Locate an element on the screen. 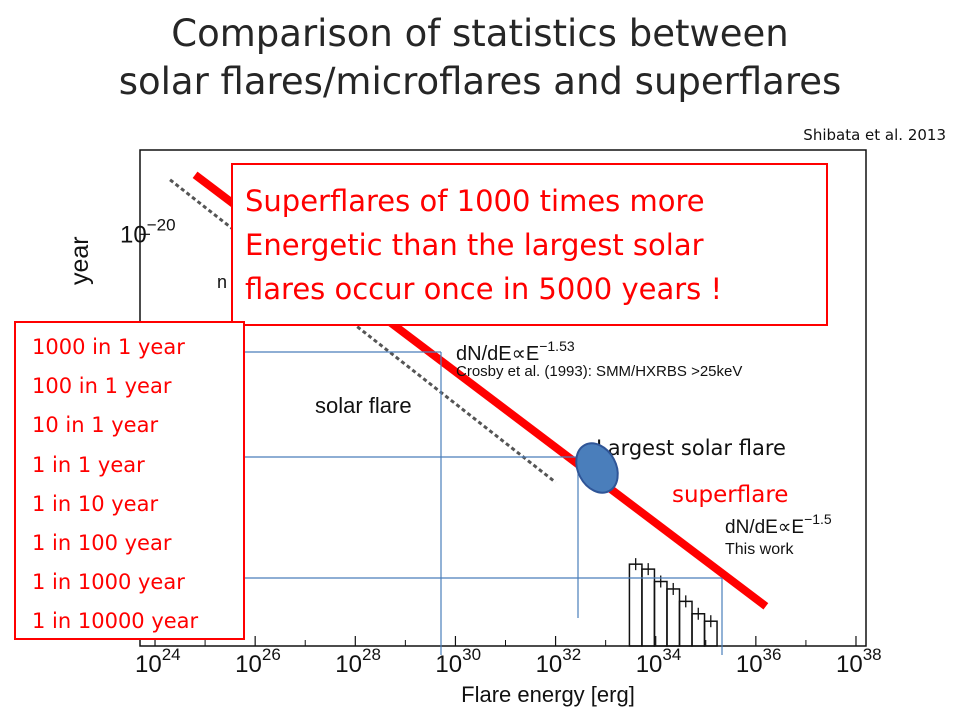 The height and width of the screenshot is (720, 960). solar-flare-label: solar flare is located at coordinates (363, 405).